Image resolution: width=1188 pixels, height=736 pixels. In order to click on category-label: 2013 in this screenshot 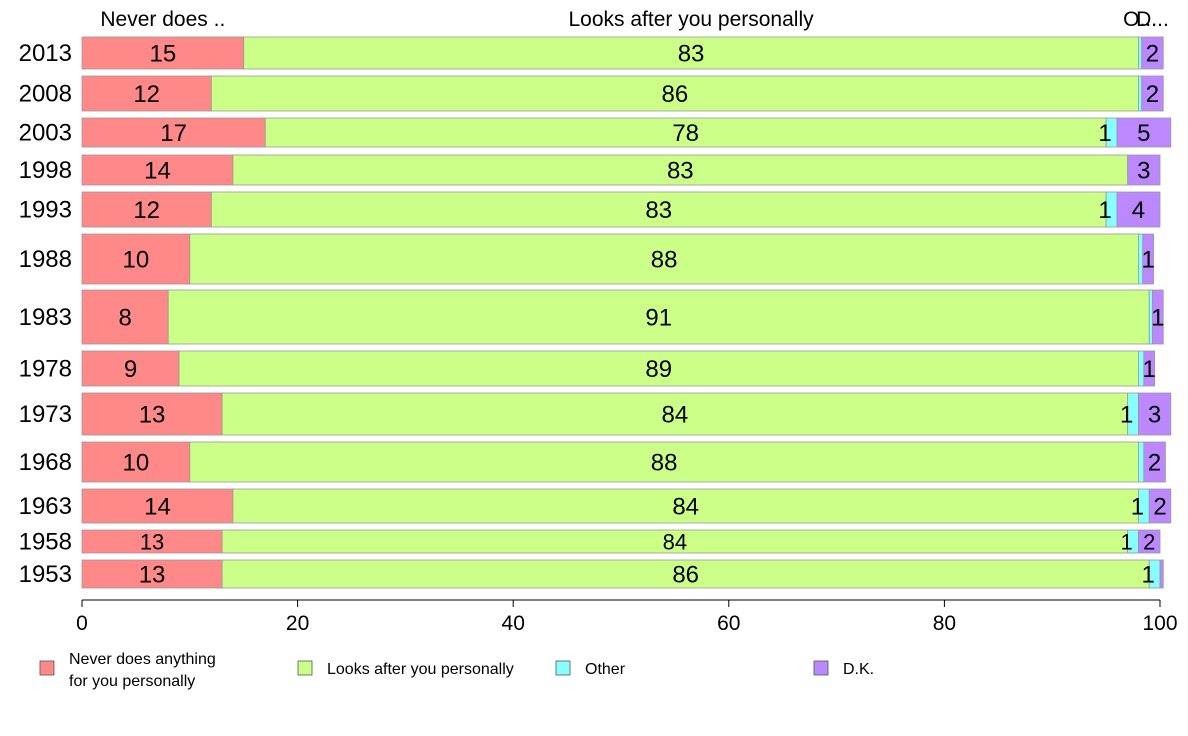, I will do `click(45, 53)`.